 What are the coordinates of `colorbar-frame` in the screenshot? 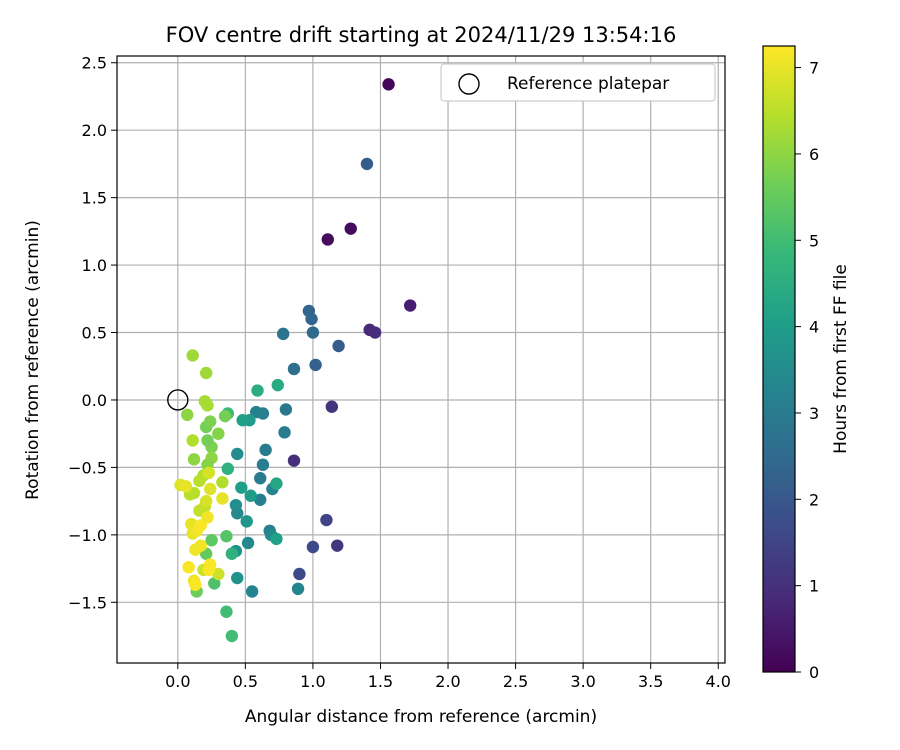 It's located at (779, 359).